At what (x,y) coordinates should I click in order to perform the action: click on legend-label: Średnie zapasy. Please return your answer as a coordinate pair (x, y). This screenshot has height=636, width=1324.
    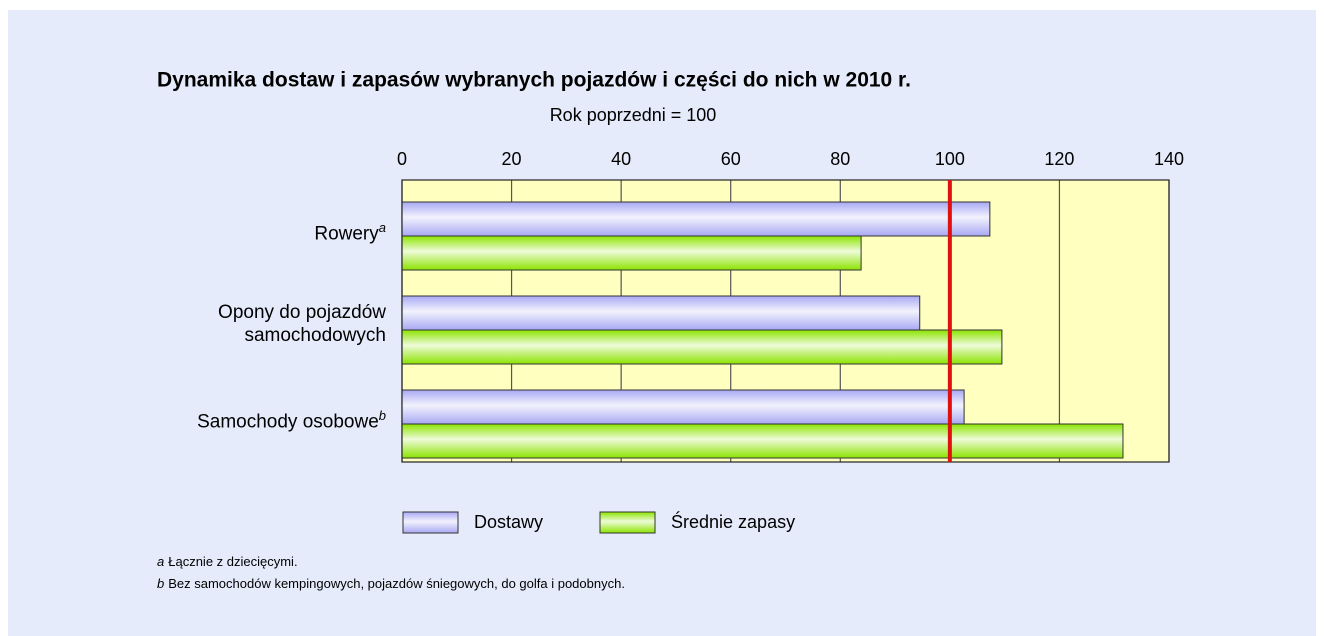
    Looking at the image, I should click on (733, 521).